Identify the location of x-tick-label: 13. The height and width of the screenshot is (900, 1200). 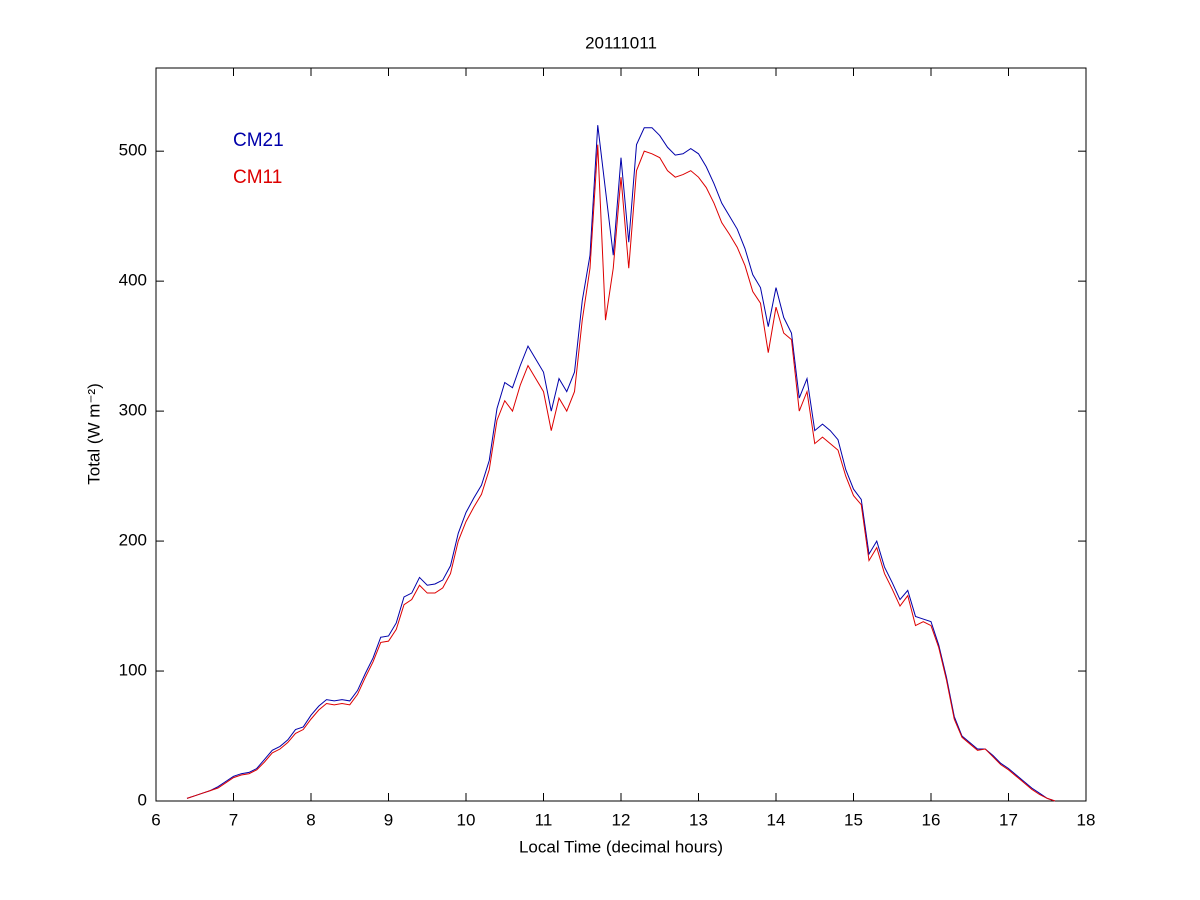
(698, 819).